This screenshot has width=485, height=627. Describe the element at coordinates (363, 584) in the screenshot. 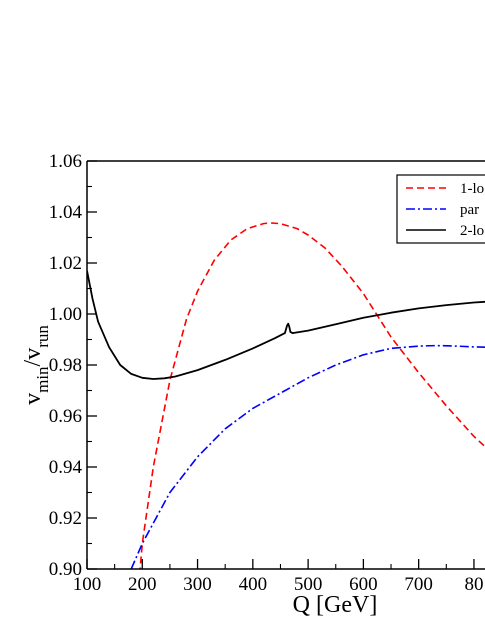

I see `x-tick-label: 600` at that location.